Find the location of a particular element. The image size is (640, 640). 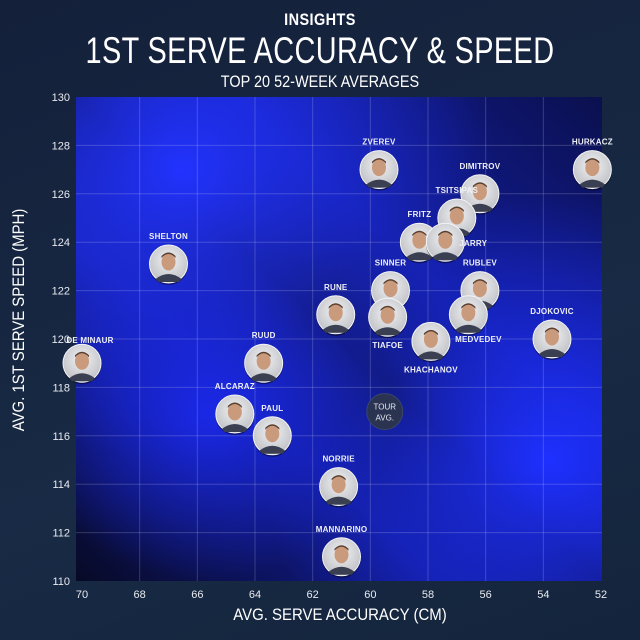

player-label: DJOKOVIC is located at coordinates (551, 311).